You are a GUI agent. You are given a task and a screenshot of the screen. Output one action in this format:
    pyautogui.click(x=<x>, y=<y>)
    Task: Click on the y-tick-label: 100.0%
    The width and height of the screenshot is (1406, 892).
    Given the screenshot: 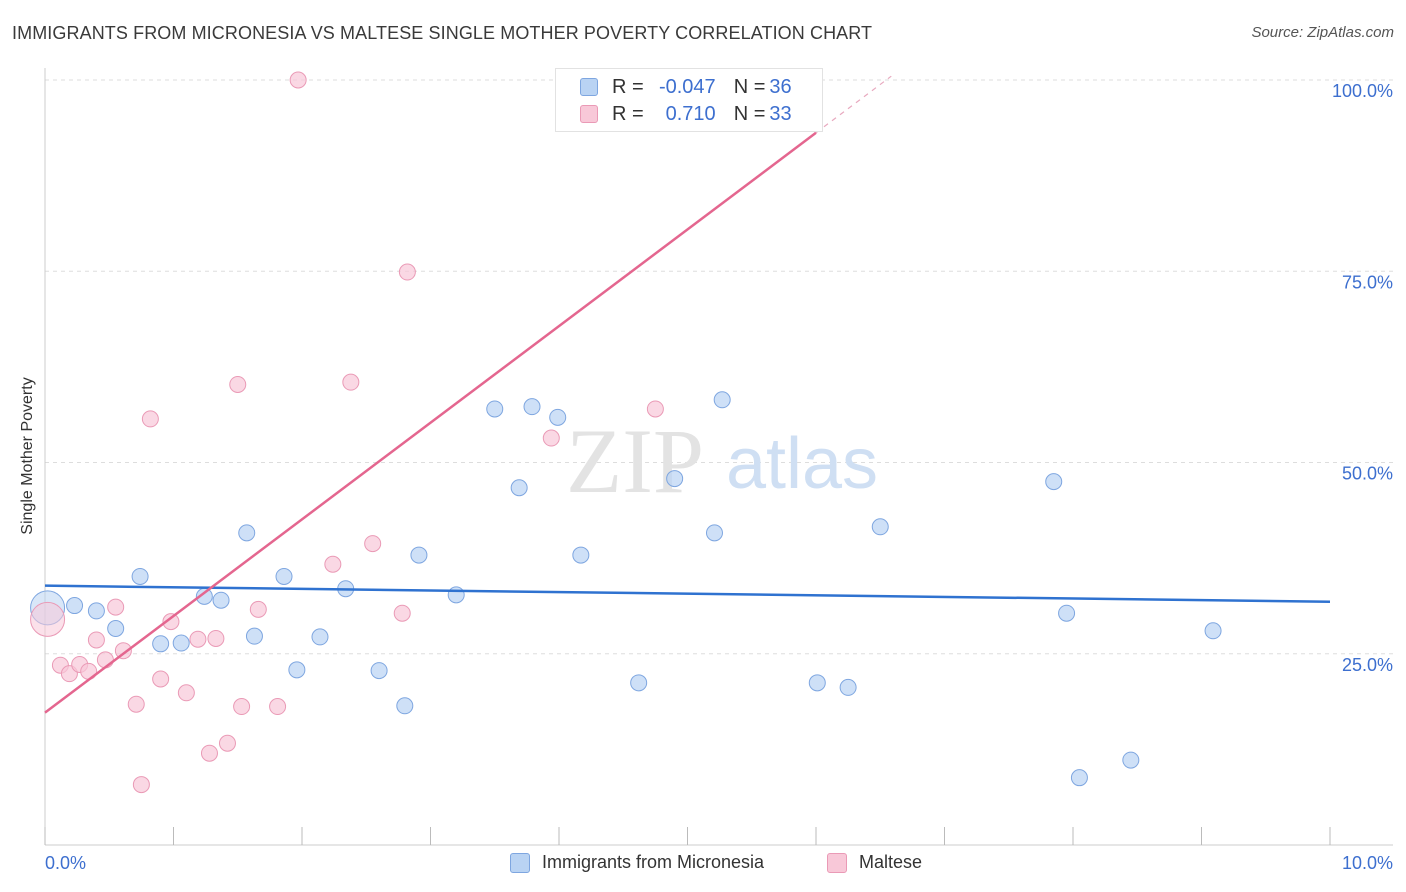 What is the action you would take?
    pyautogui.click(x=1362, y=91)
    